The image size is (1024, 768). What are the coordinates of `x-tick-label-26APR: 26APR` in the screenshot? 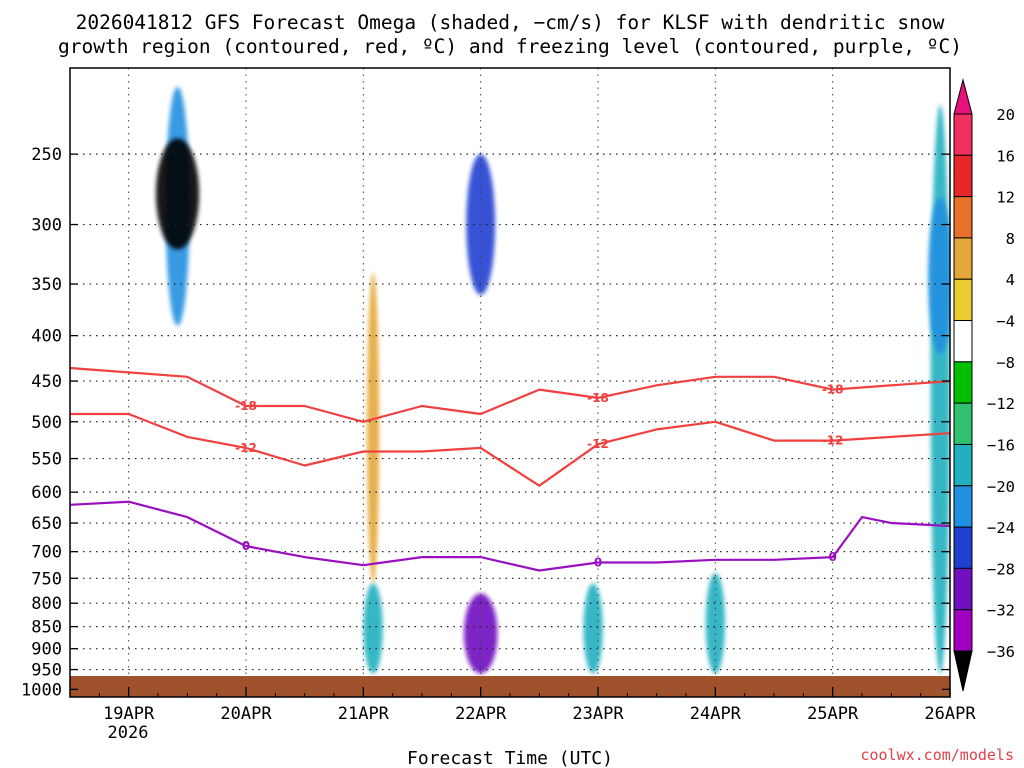 It's located at (950, 714).